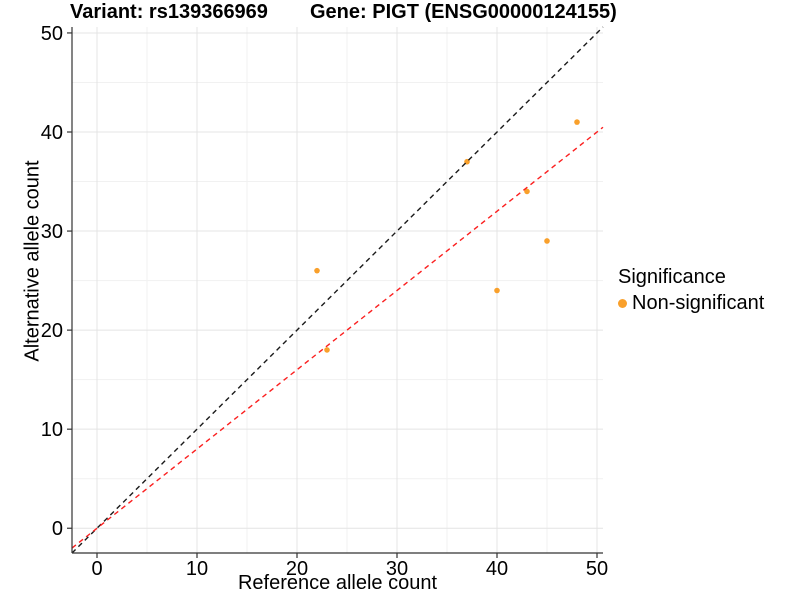 The image size is (800, 600). I want to click on x-tick-label: 40, so click(497, 569).